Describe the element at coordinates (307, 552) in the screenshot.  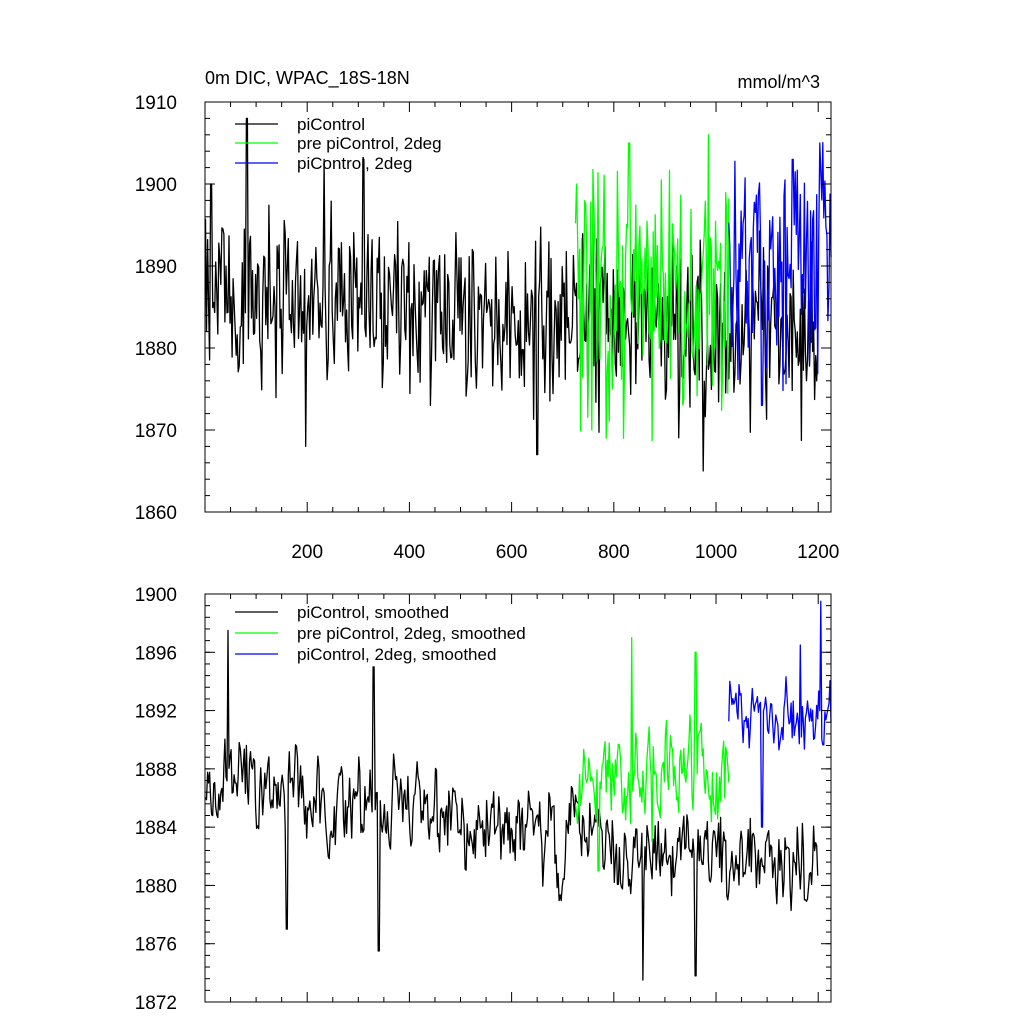
I see `x-tick-label: 200` at that location.